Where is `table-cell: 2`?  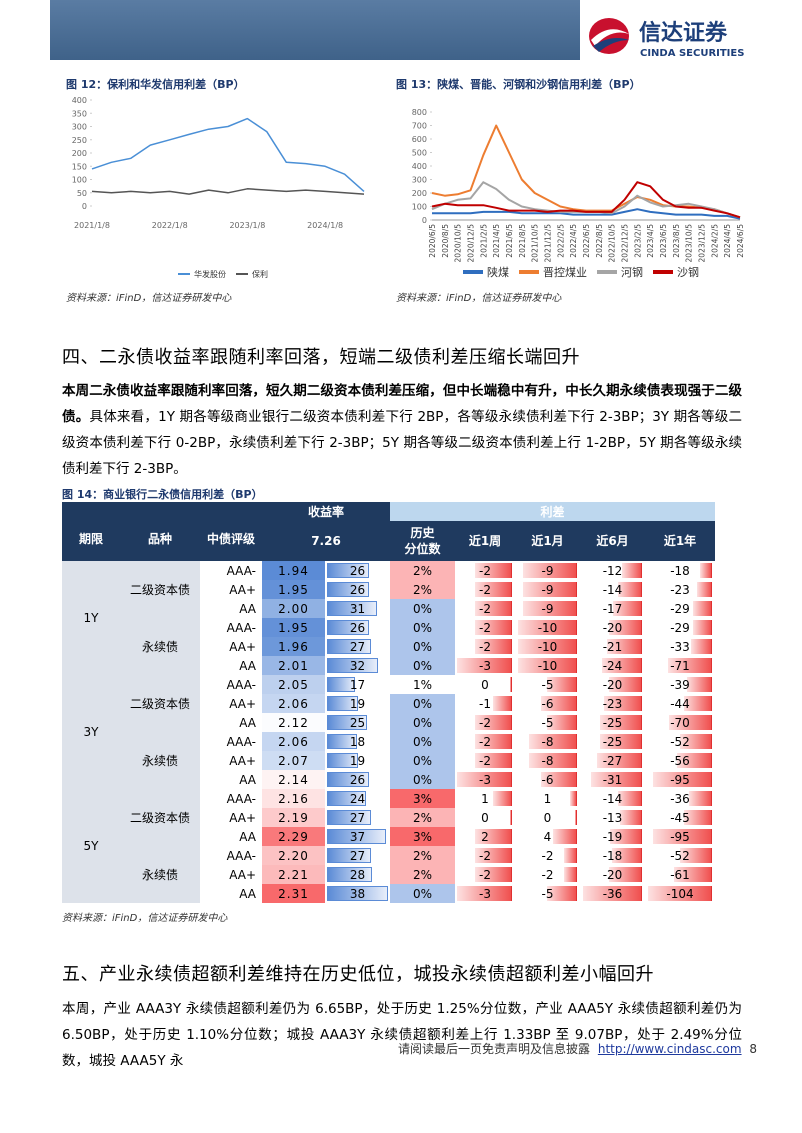 table-cell: 2 is located at coordinates (485, 836).